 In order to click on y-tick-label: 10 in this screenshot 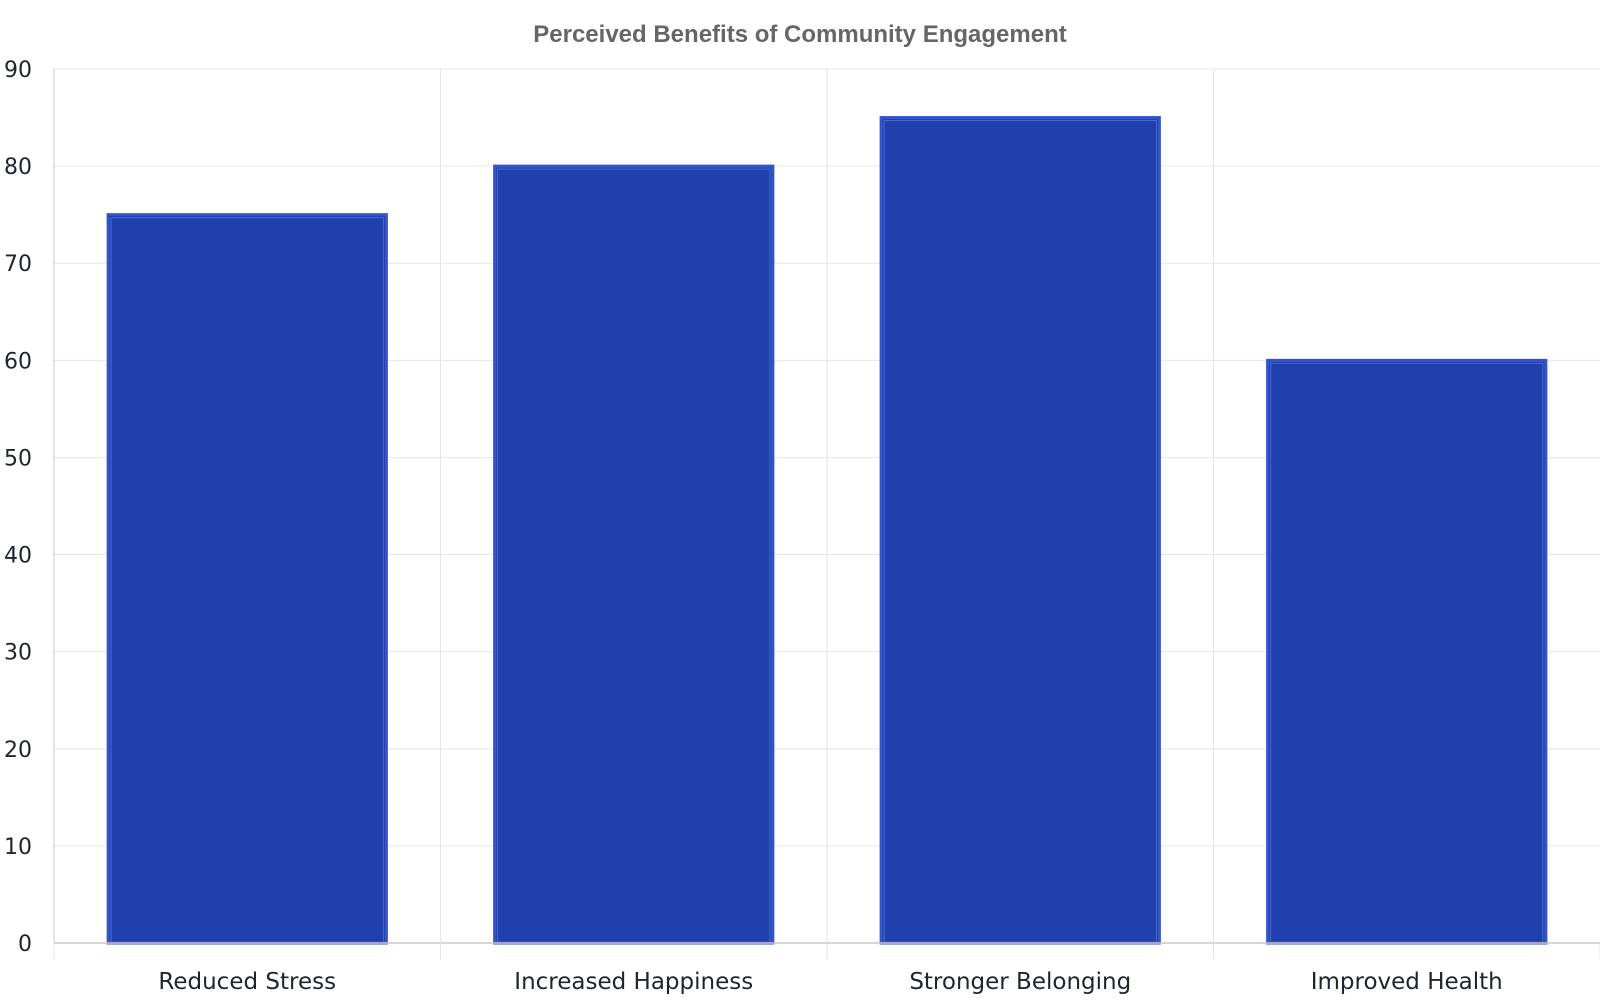, I will do `click(18, 847)`.